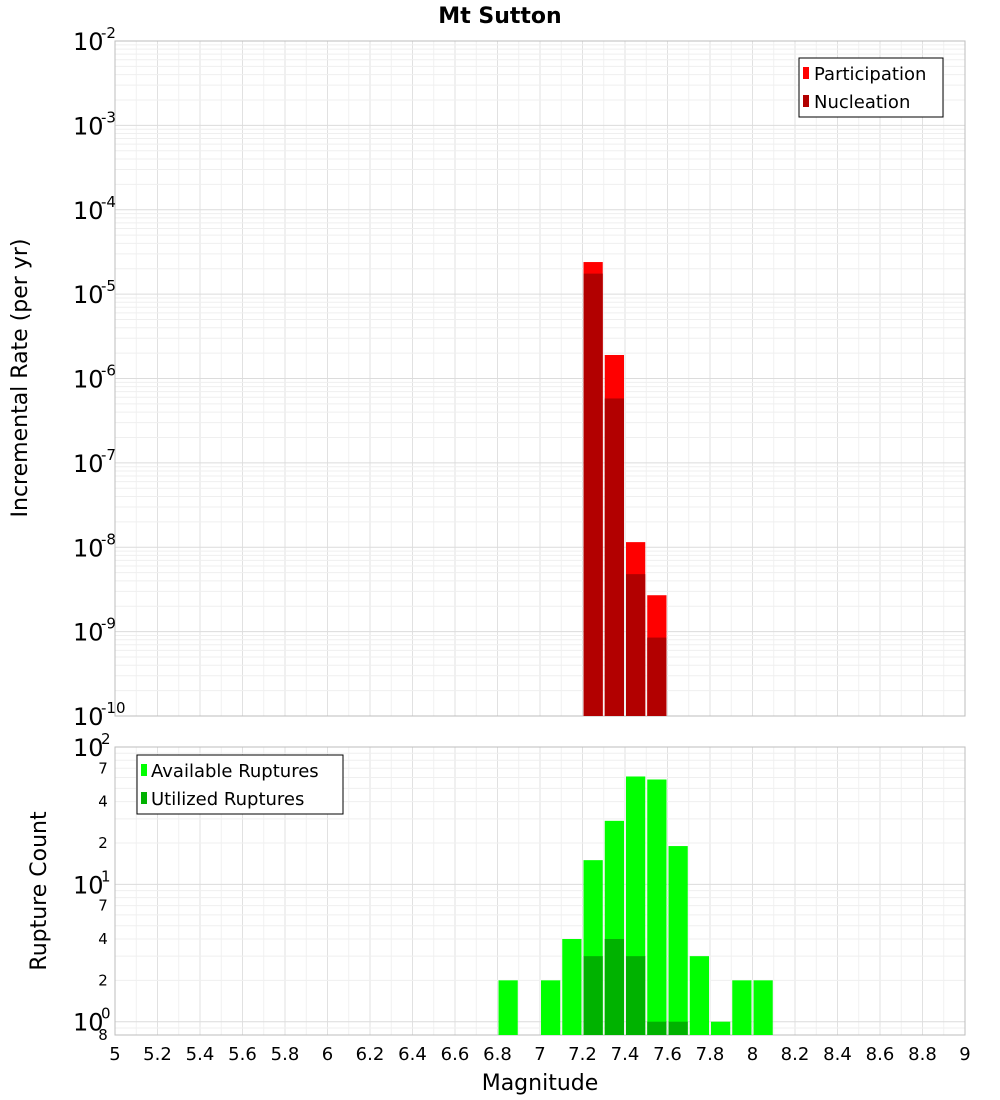 This screenshot has width=1000, height=1100. Describe the element at coordinates (455, 1054) in the screenshot. I see `x-tick-label: 6.6` at that location.